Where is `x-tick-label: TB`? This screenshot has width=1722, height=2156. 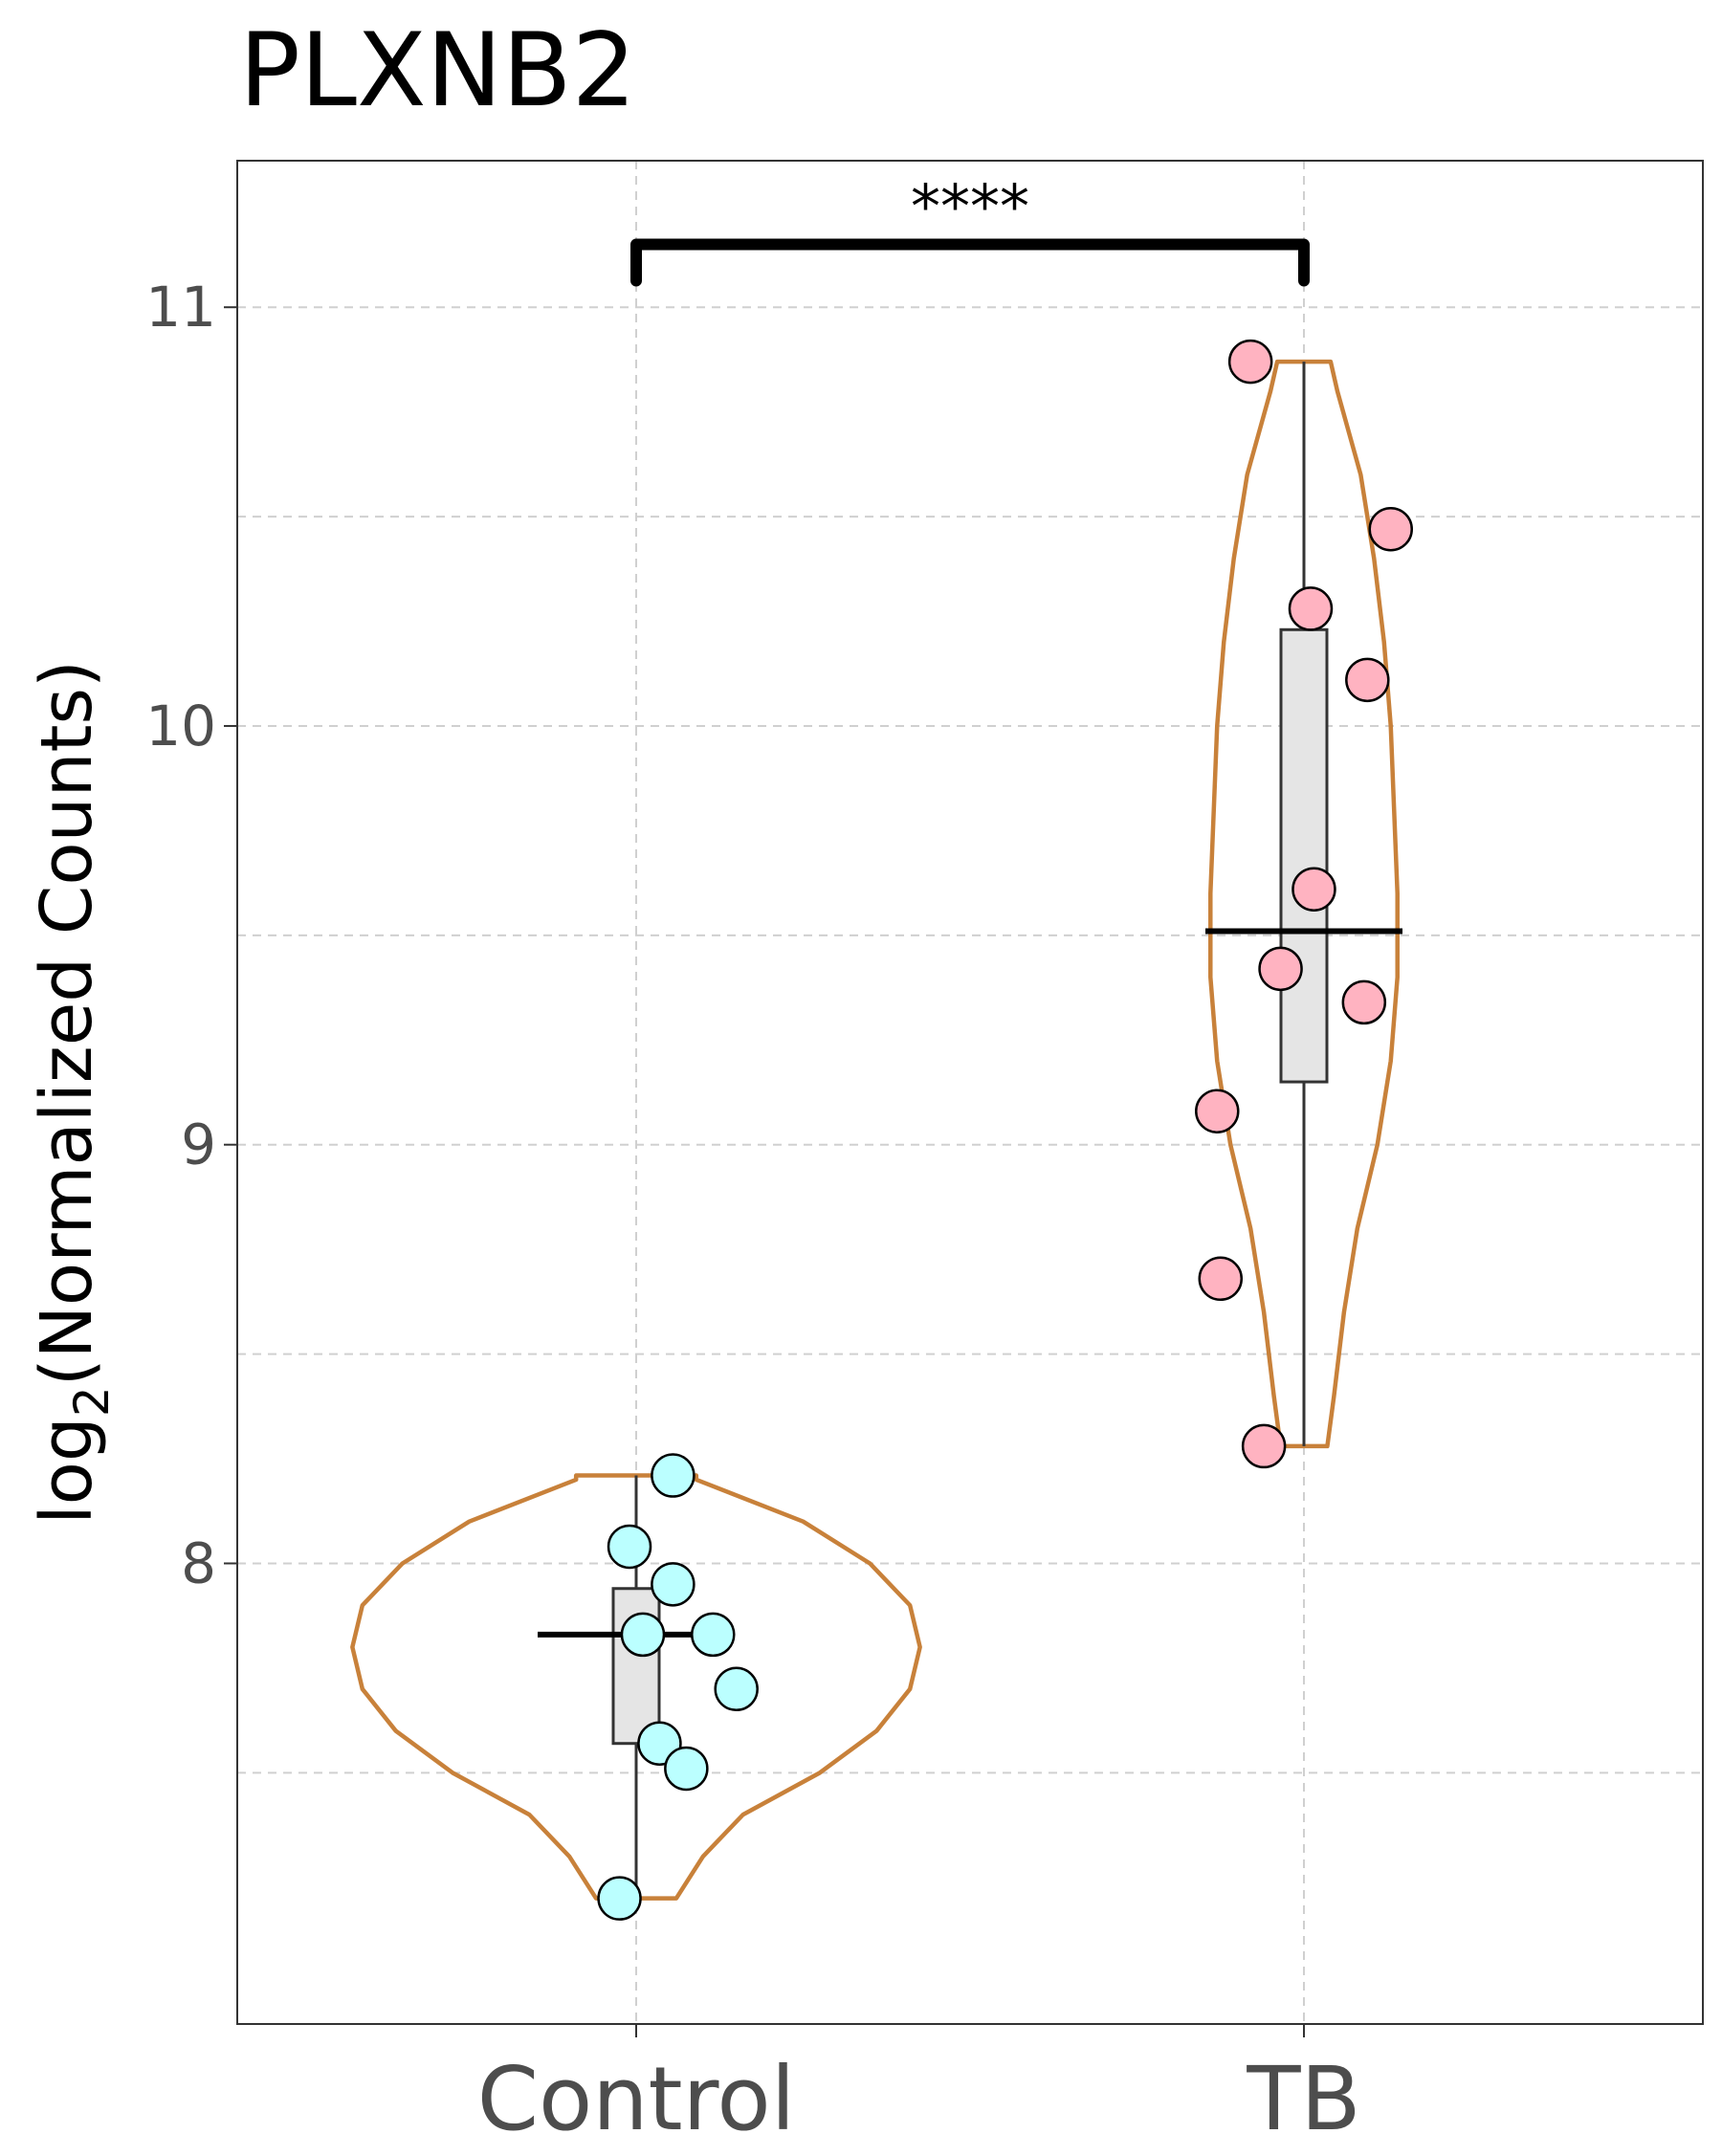 x-tick-label: TB is located at coordinates (1303, 2099).